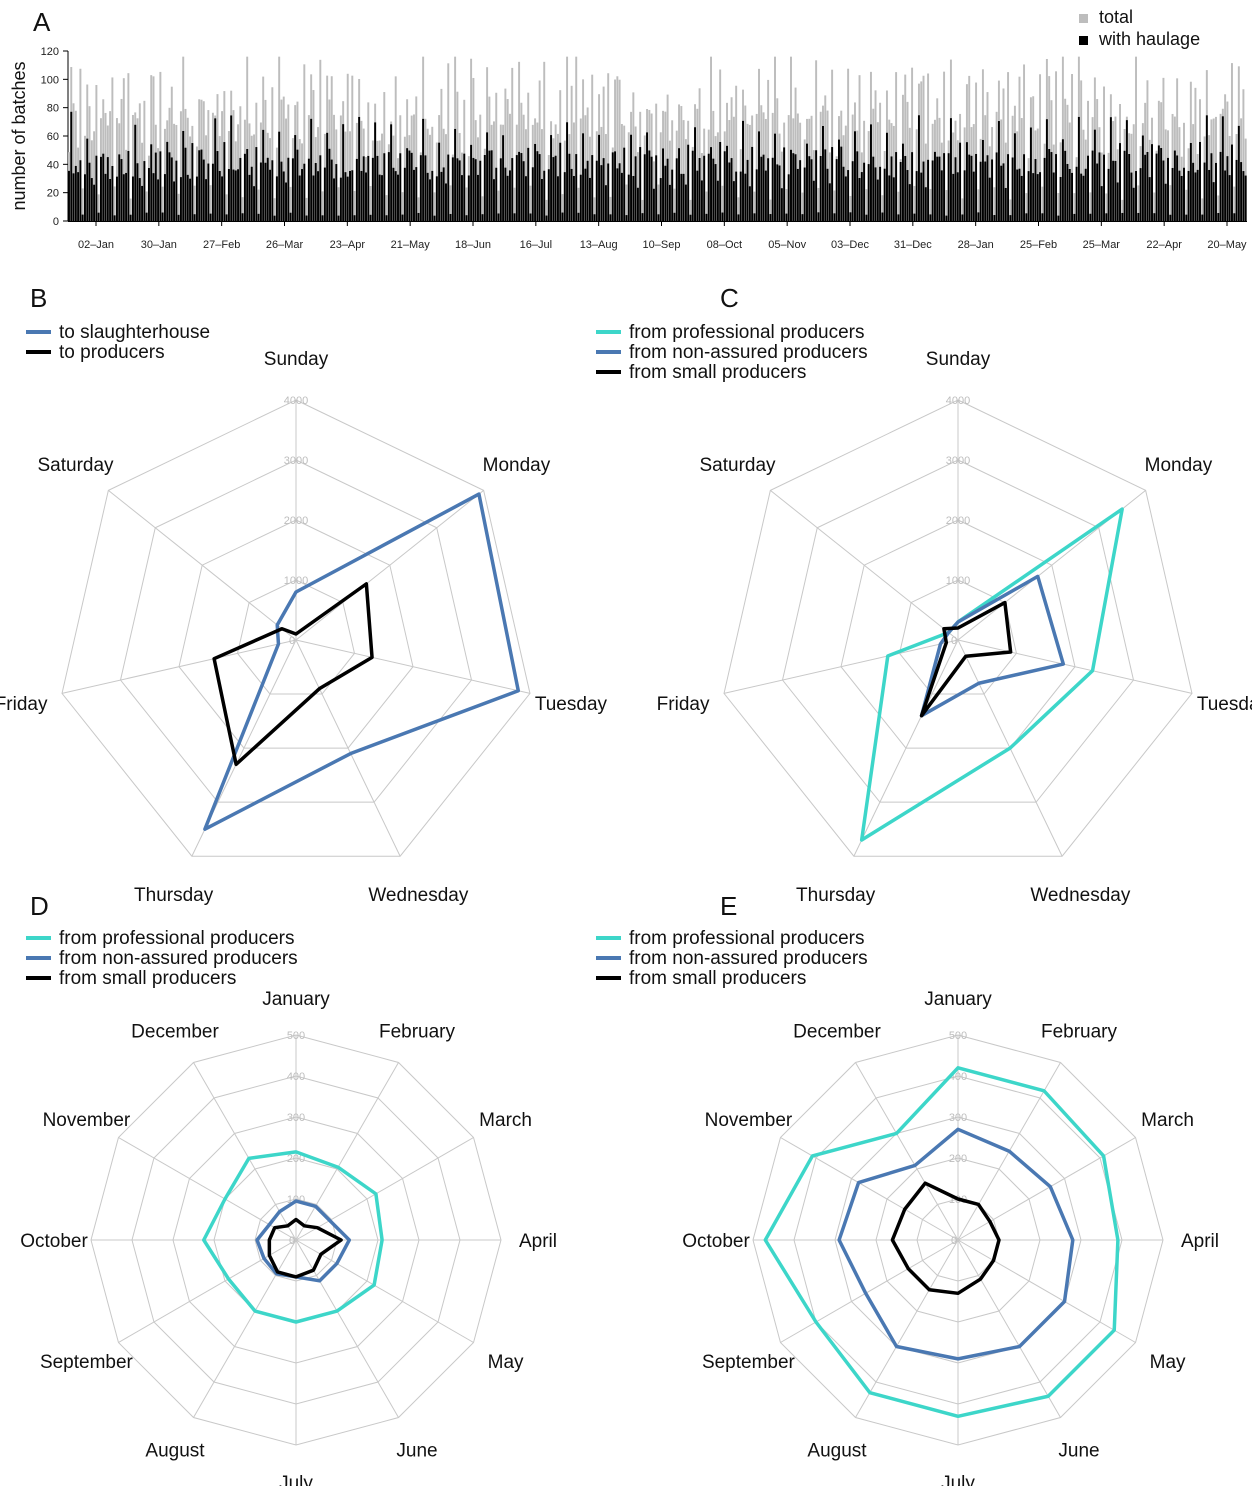  Describe the element at coordinates (958, 634) in the screenshot. I see `grid-ring` at that location.